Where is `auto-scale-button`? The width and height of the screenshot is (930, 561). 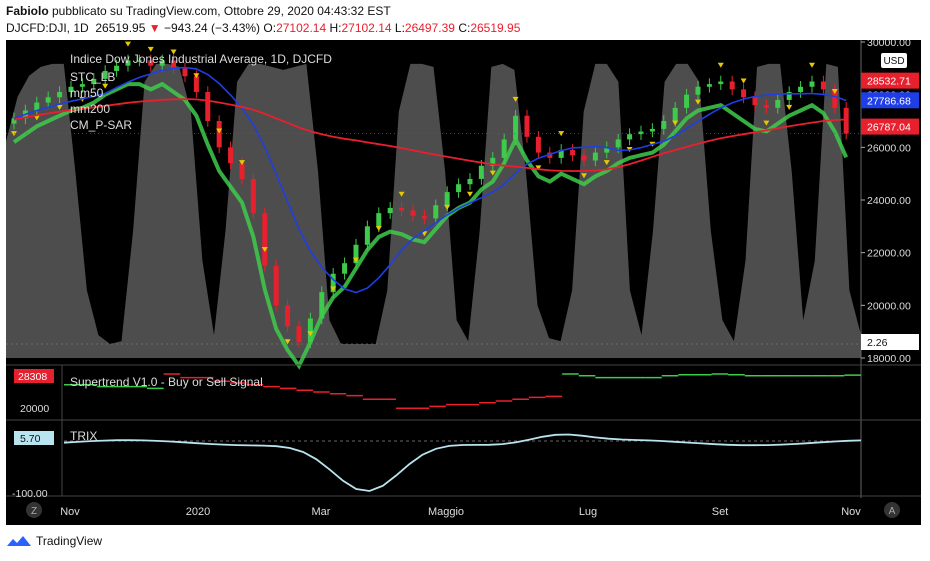
auto-scale-button is located at coordinates (892, 510).